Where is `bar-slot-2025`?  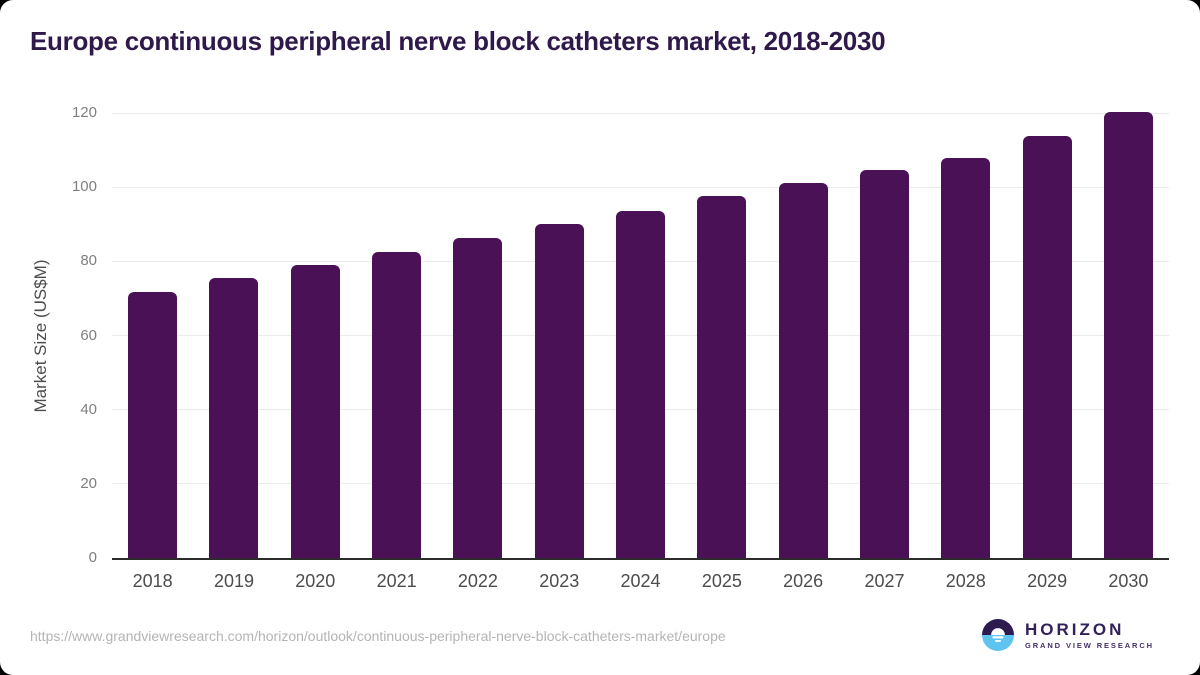
bar-slot-2025 is located at coordinates (721, 335).